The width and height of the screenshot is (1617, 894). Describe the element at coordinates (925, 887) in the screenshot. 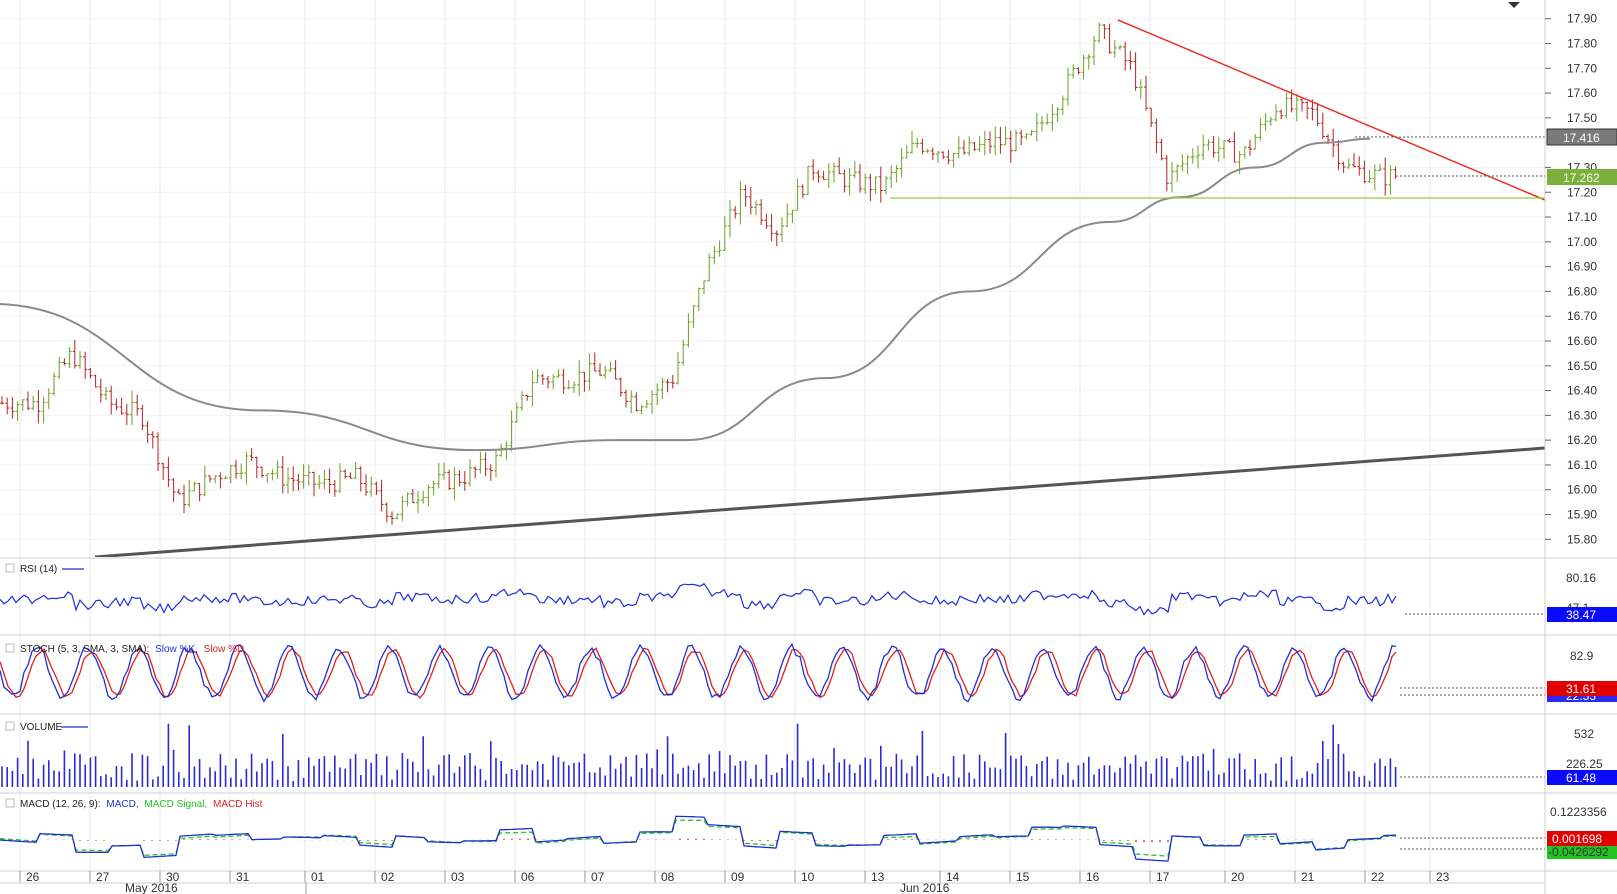

I see `month-label-jun: Jun 2016` at that location.